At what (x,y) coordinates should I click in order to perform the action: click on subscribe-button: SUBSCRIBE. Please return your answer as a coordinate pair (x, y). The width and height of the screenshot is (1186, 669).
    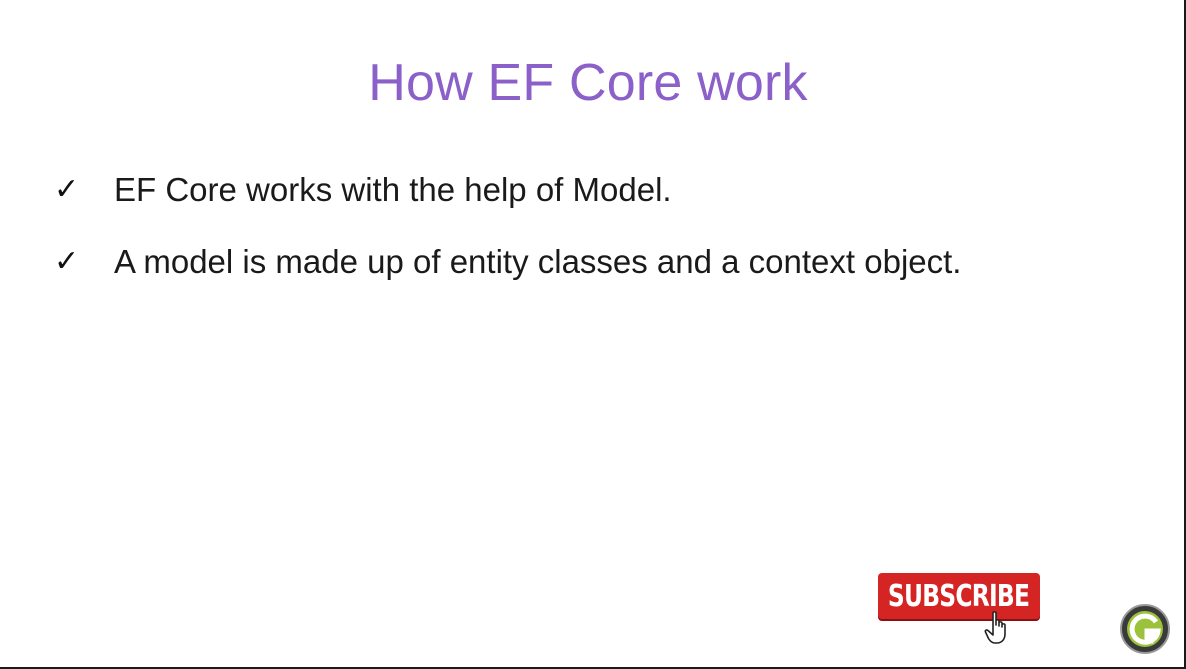
    Looking at the image, I should click on (959, 596).